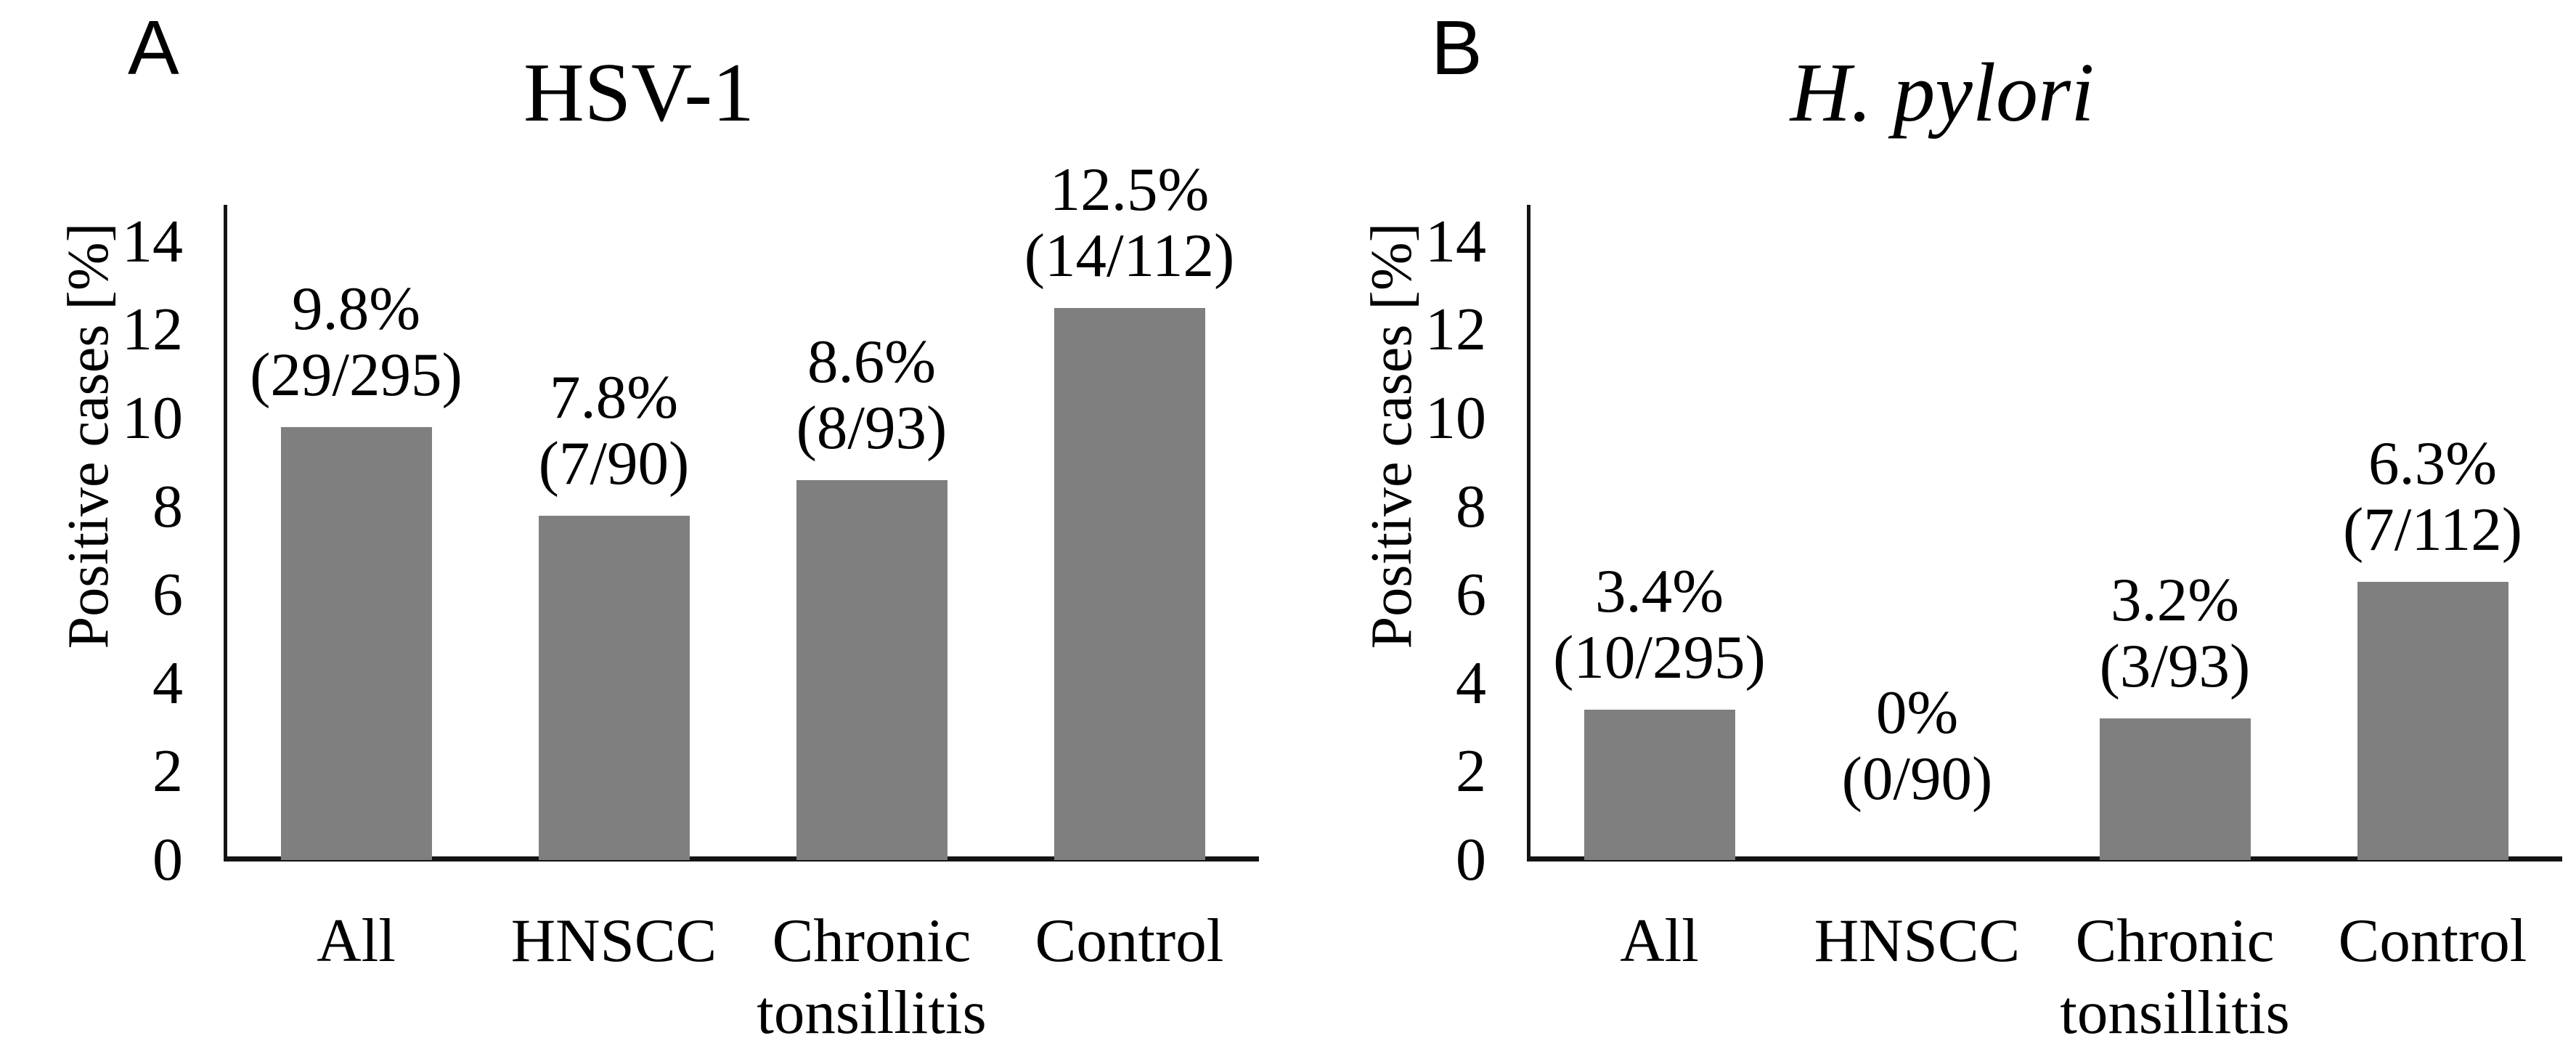 The height and width of the screenshot is (1046, 2576). I want to click on chart-title-hpylori: H. pylori, so click(1942, 92).